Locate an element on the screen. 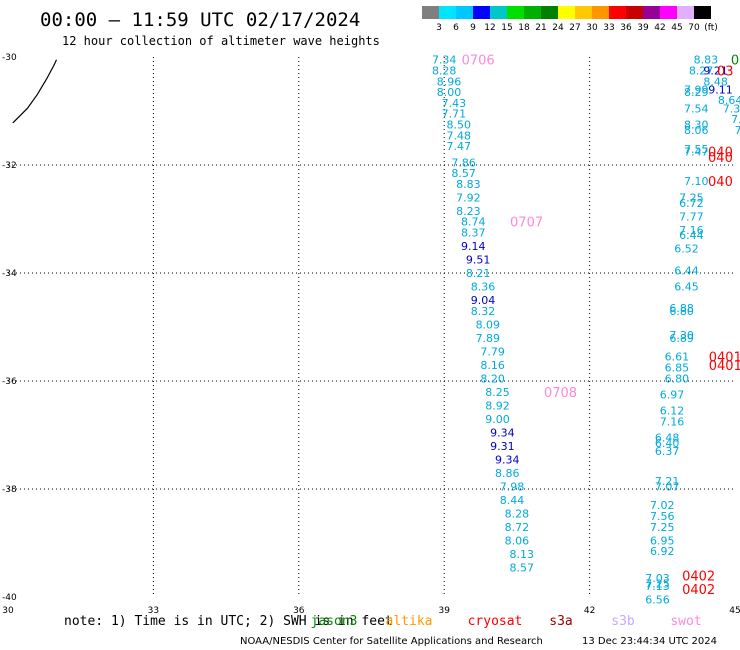 This screenshot has width=740, height=650. color-scale-label: 3 is located at coordinates (439, 28).